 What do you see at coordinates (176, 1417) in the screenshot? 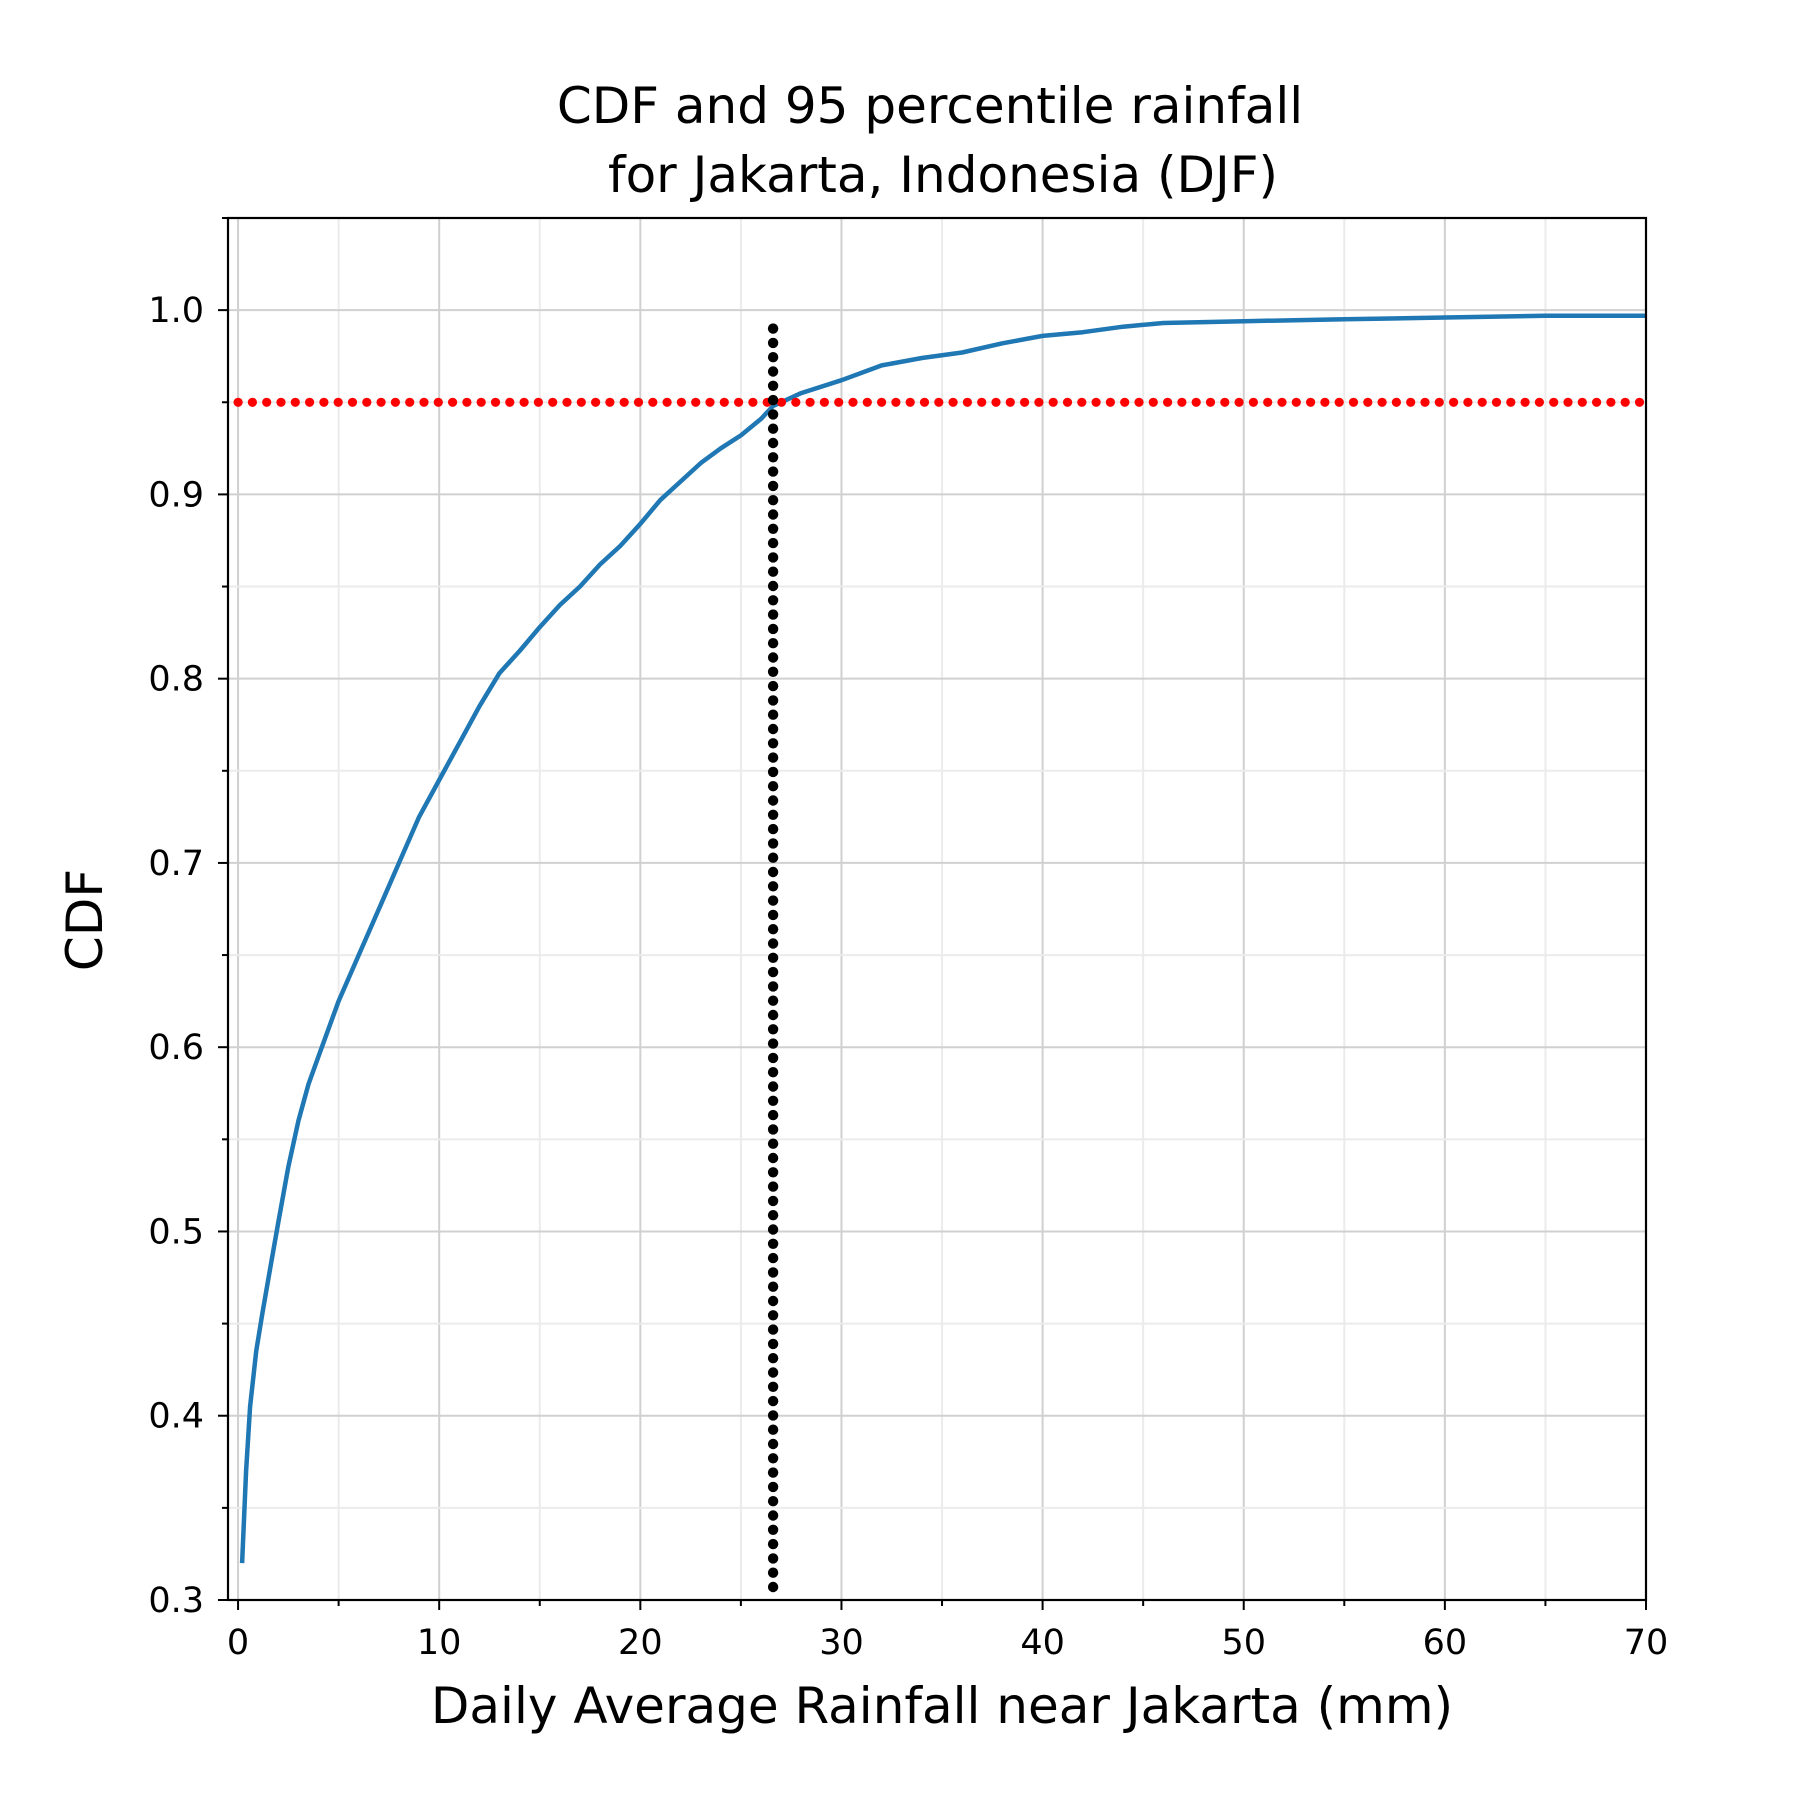
I see `y-tick-label: 0.4` at bounding box center [176, 1417].